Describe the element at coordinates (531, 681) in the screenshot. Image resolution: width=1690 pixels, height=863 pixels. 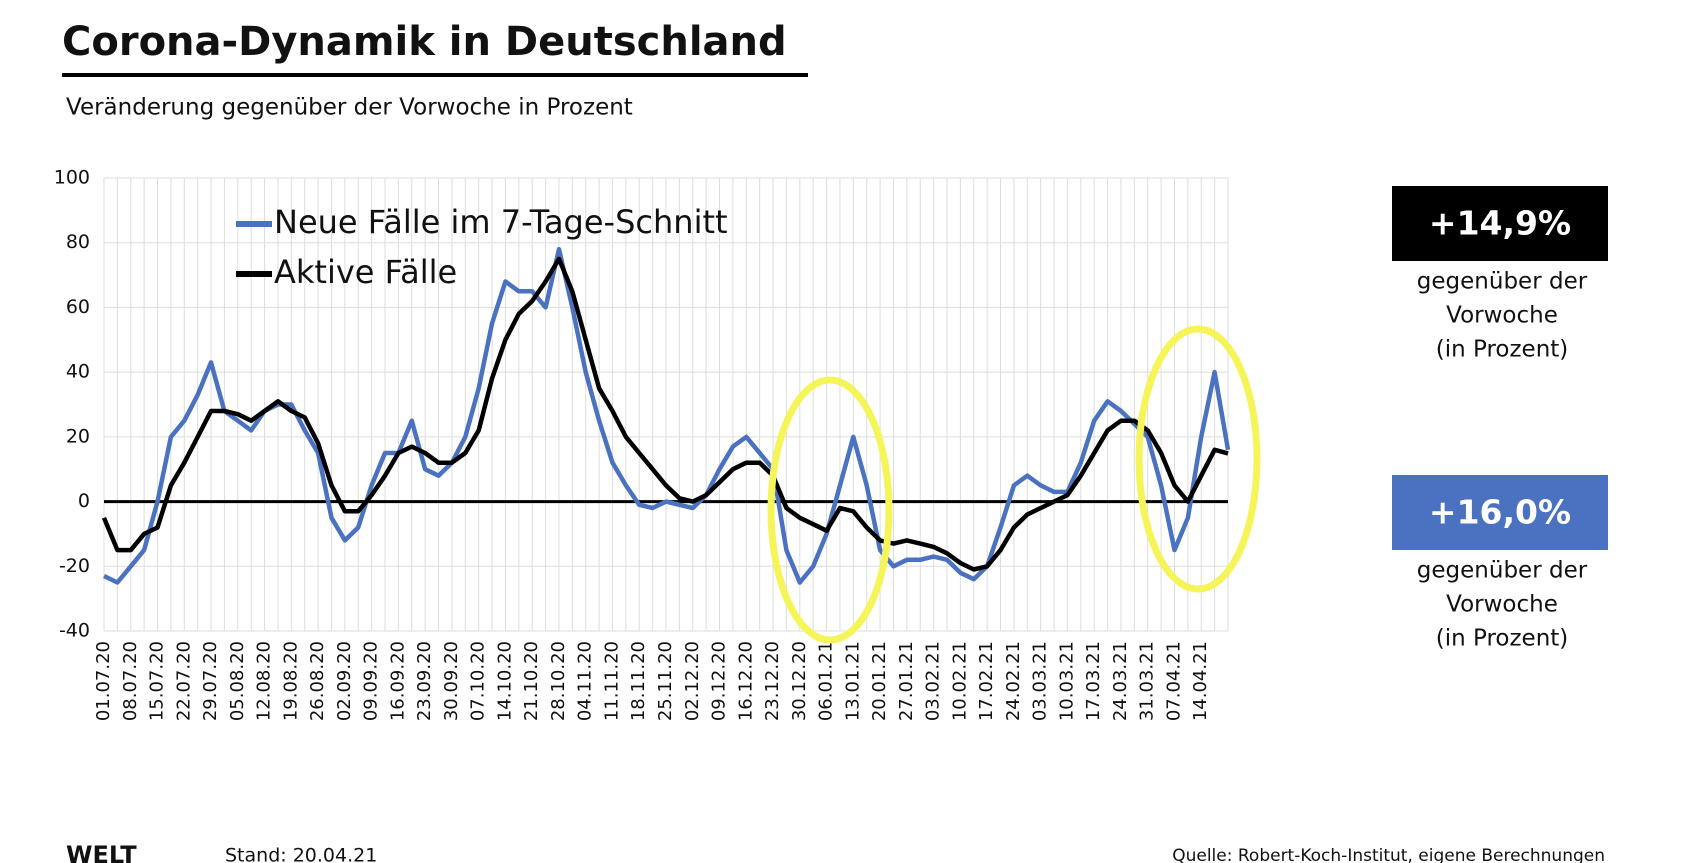
I see `x-tick-label: 21.10.20` at that location.